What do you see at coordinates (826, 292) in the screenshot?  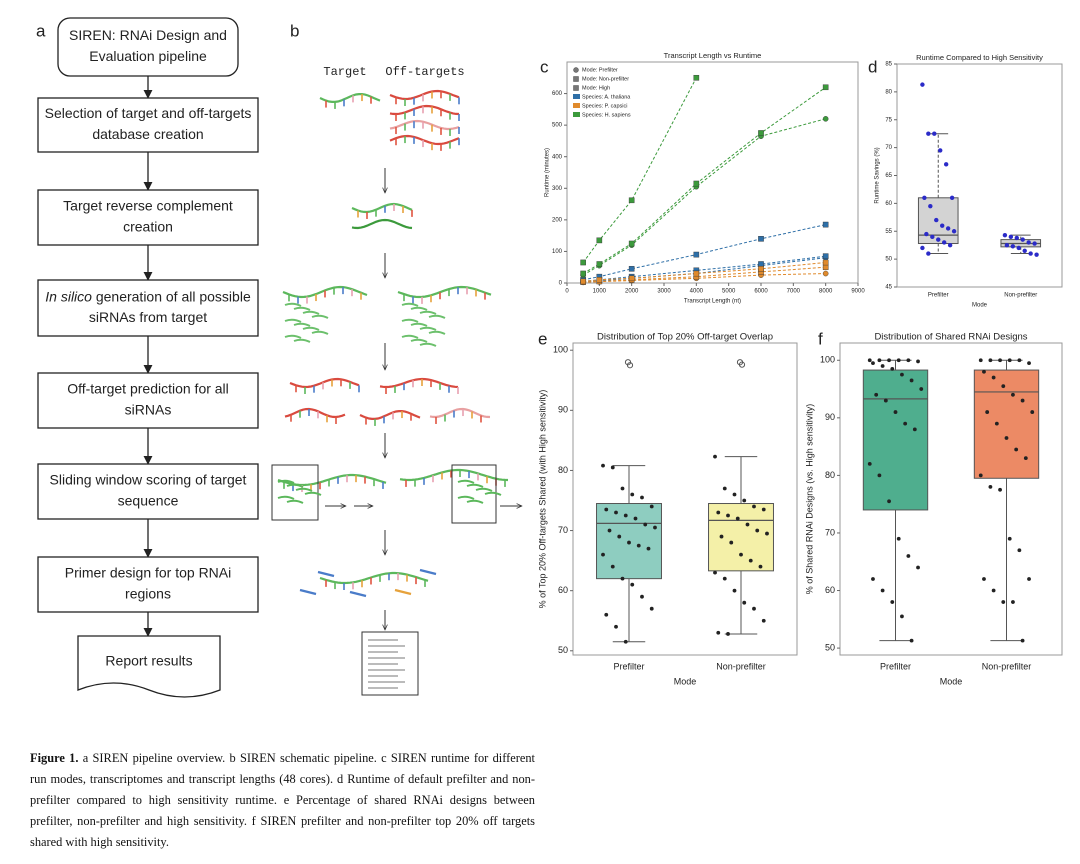 I see `x-tick-label: 8000` at bounding box center [826, 292].